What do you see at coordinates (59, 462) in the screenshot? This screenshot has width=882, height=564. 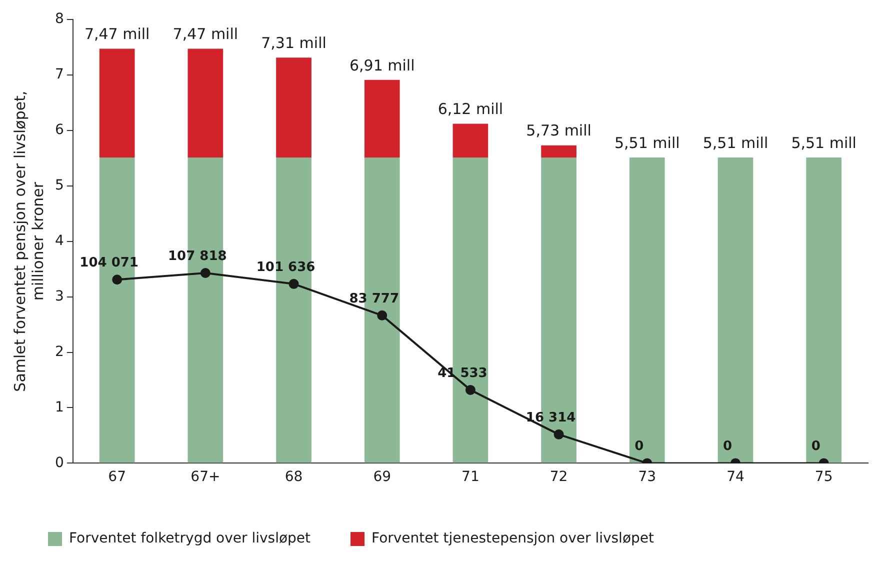 I see `y-tick-label: 0` at bounding box center [59, 462].